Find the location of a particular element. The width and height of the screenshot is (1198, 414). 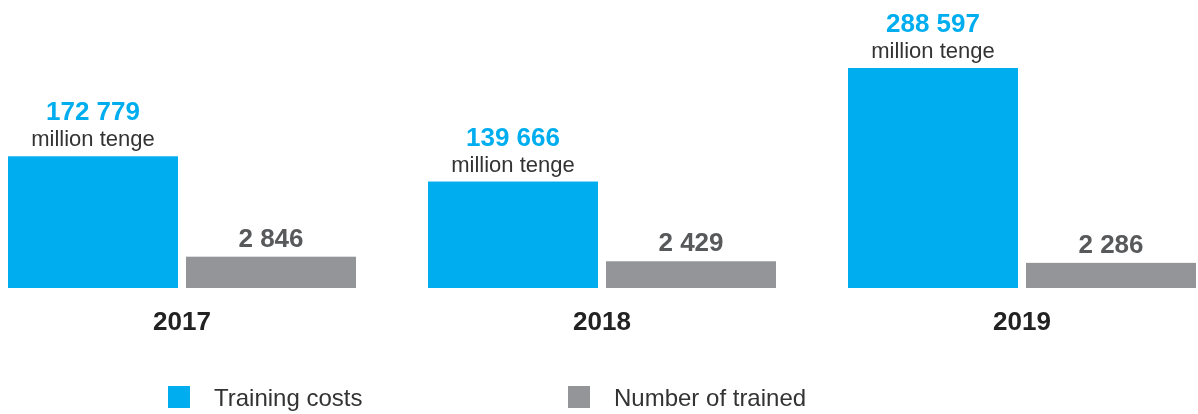

x-tick-label: 2019 is located at coordinates (1022, 321).